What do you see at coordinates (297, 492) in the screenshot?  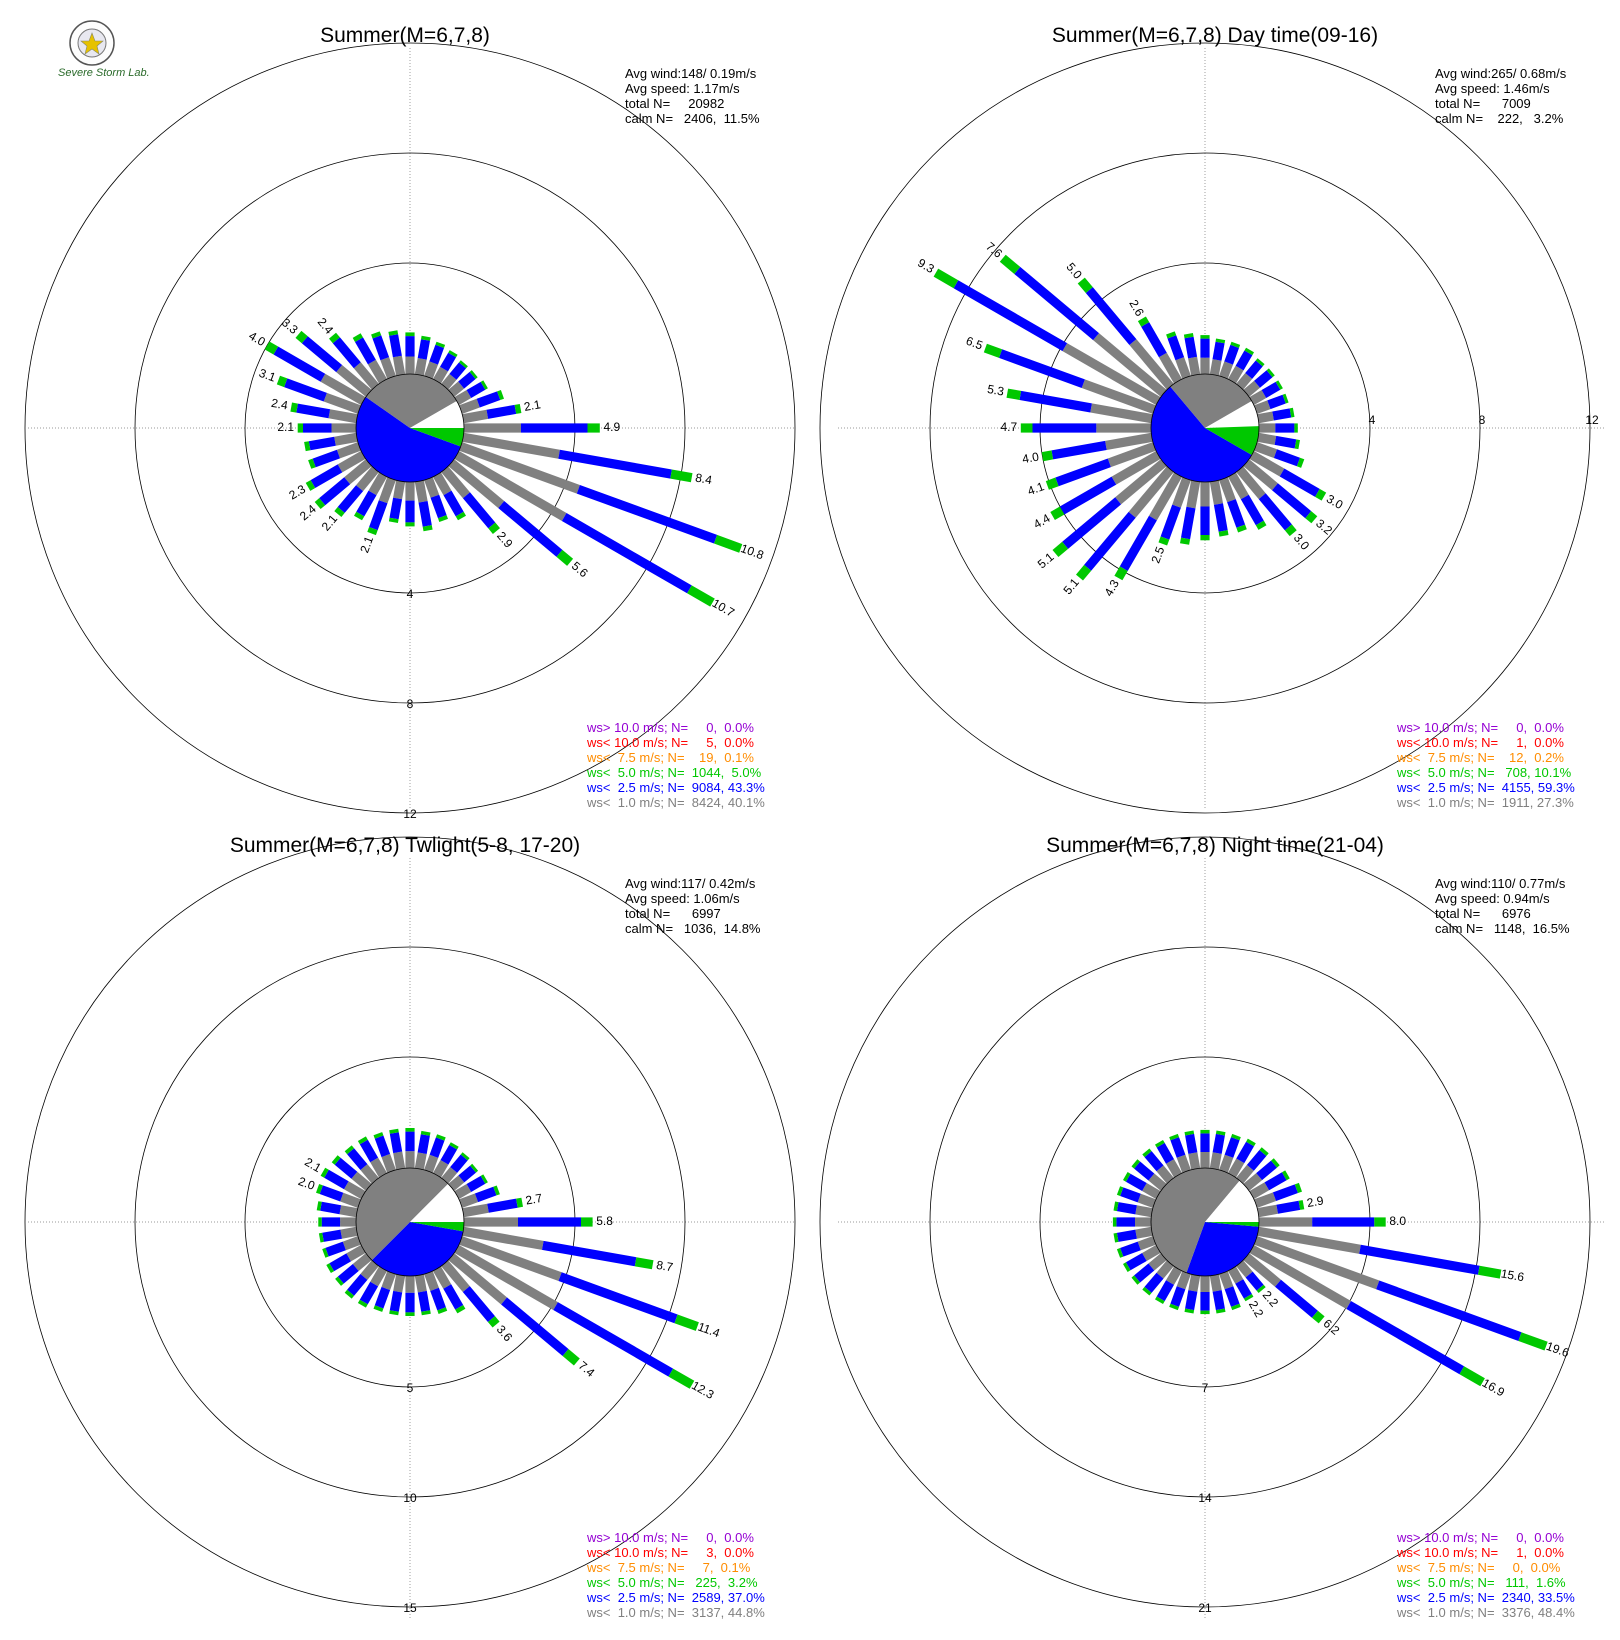 I see `bar-value-label: 2.3` at bounding box center [297, 492].